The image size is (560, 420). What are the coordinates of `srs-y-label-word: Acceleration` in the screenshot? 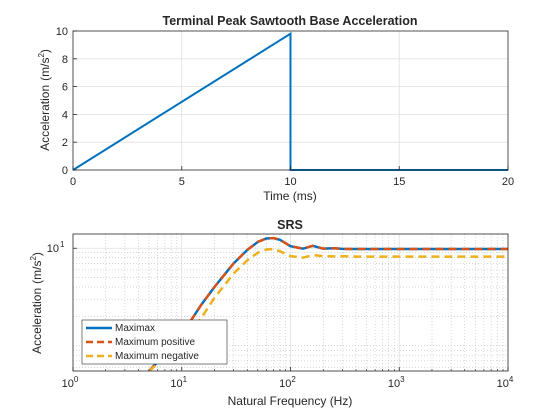 It's located at (37, 321).